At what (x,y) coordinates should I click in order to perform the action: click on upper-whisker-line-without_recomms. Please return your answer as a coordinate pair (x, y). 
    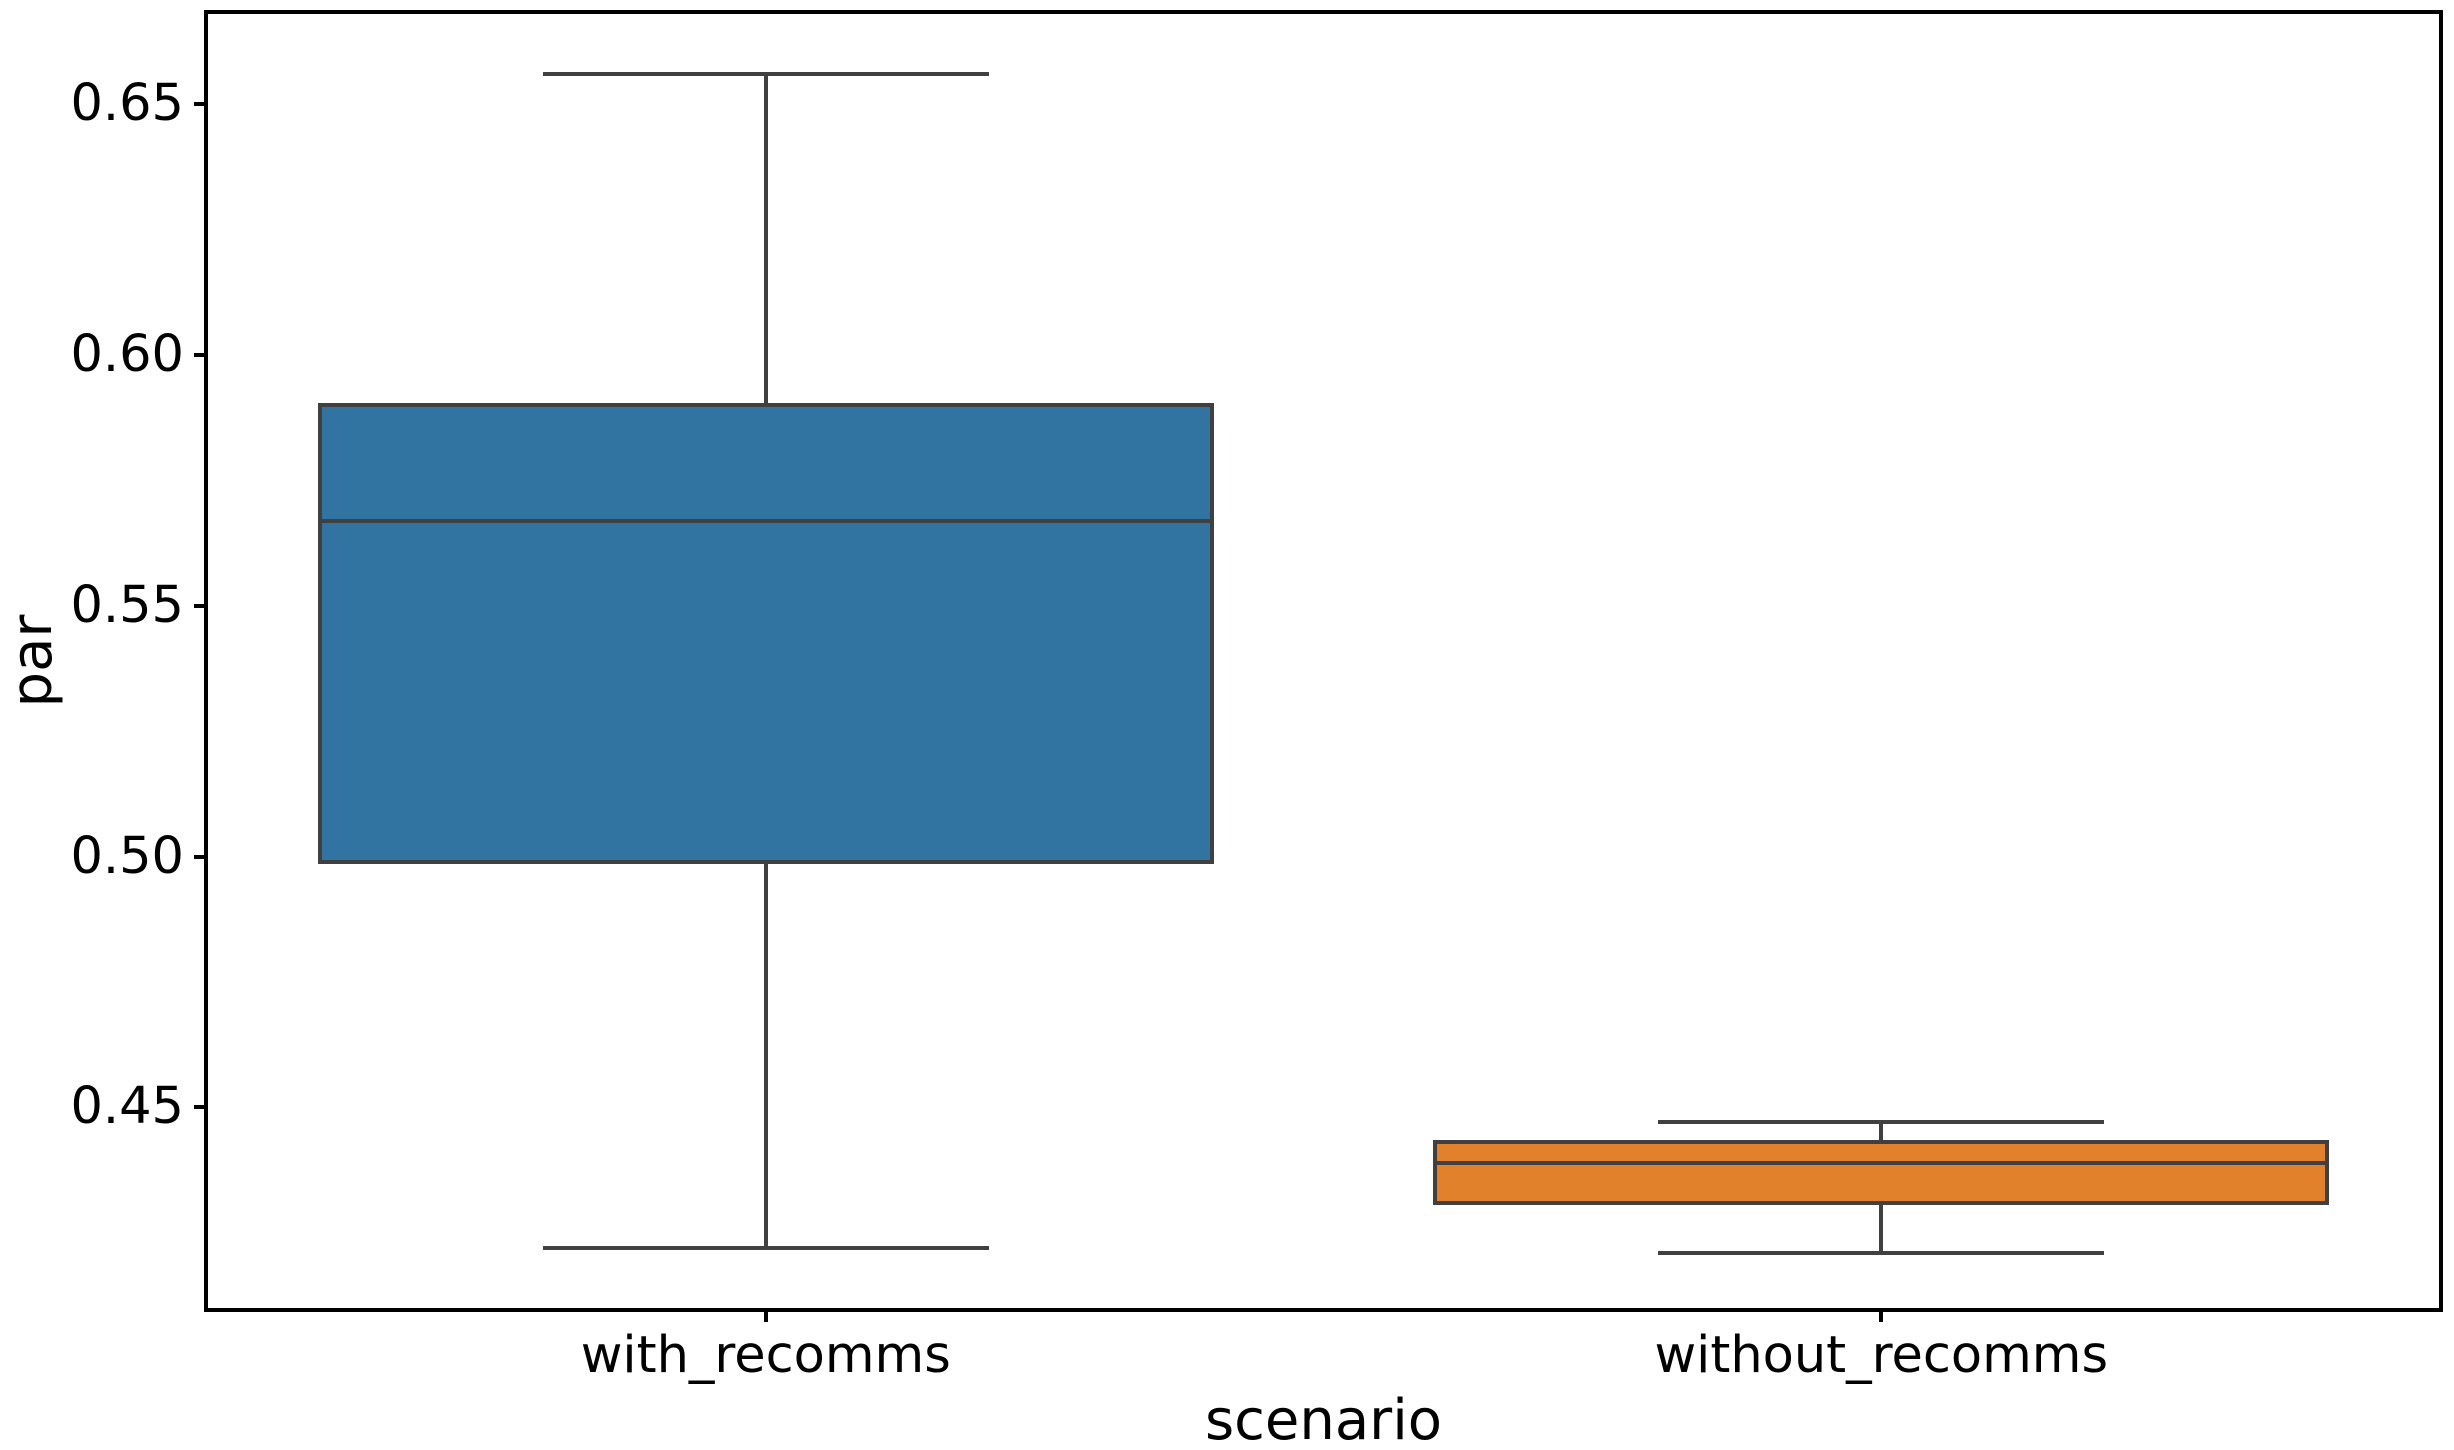
    Looking at the image, I should click on (1881, 1132).